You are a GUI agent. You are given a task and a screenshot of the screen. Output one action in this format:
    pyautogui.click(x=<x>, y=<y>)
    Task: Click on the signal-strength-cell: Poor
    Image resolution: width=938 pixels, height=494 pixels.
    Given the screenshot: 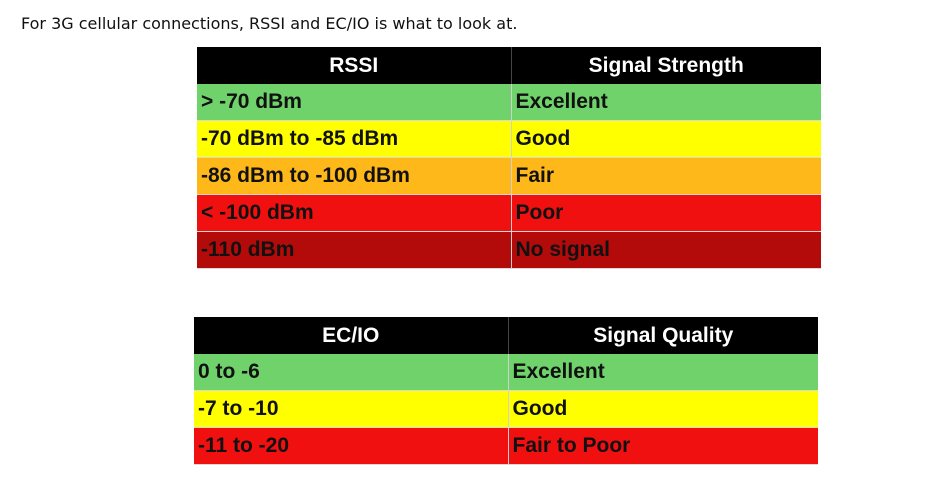 What is the action you would take?
    pyautogui.click(x=666, y=213)
    